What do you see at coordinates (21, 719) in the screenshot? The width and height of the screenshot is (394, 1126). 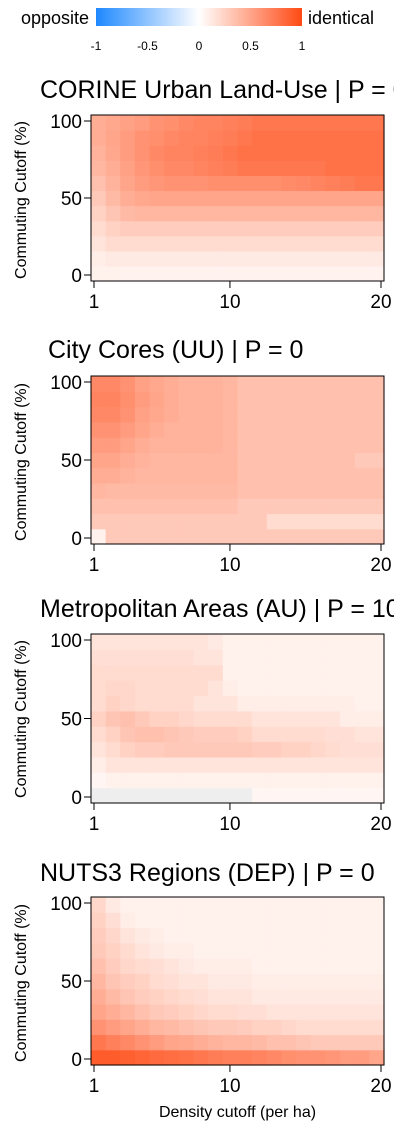 I see `y-axis-label: Commuting Cutoff (%)` at bounding box center [21, 719].